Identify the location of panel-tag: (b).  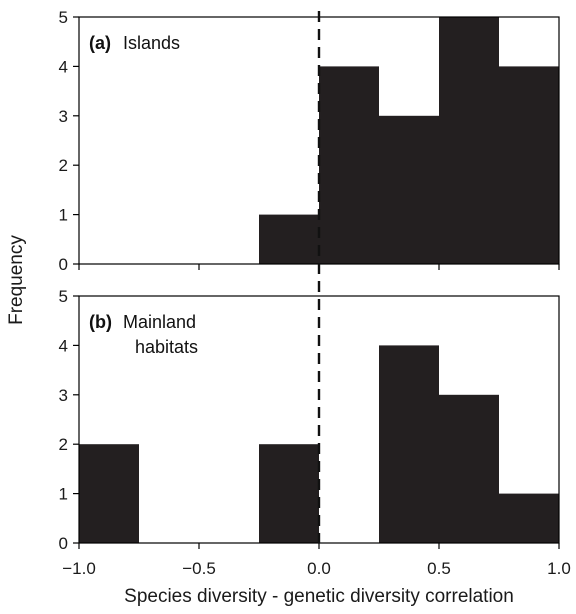
(100, 322).